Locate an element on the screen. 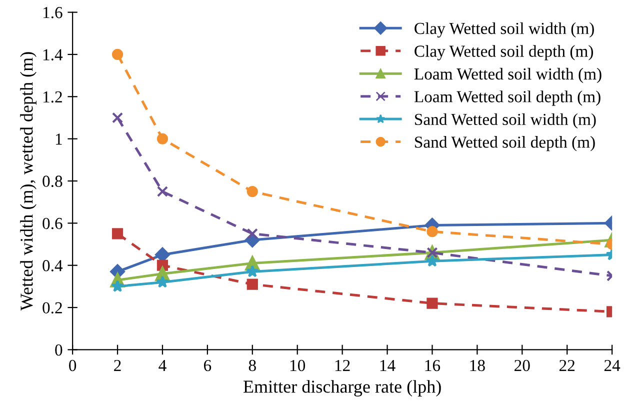  legend-label: Sand Wetted soil depth (m) is located at coordinates (505, 144).